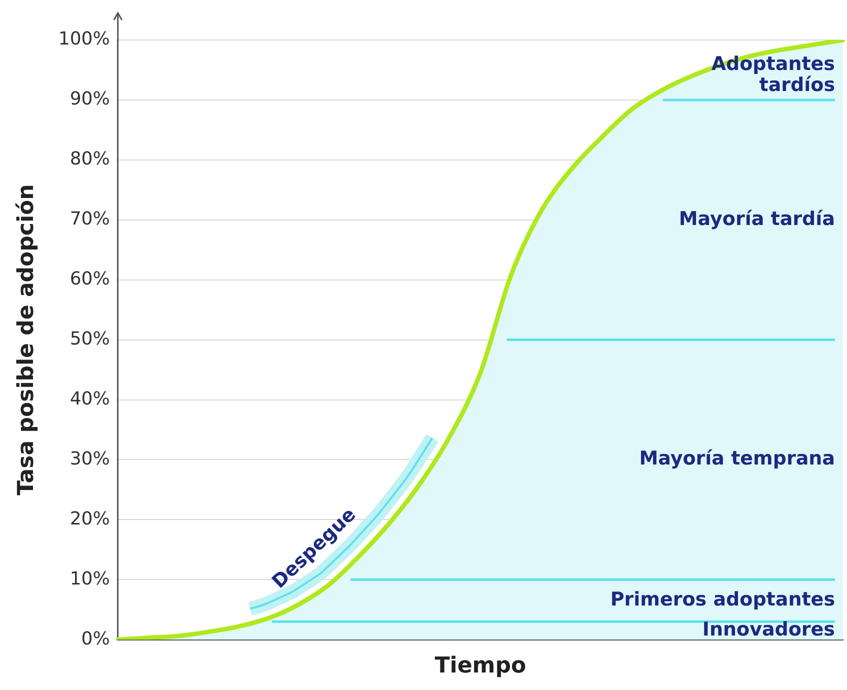  I want to click on y-tick-label: 70%, so click(90, 219).